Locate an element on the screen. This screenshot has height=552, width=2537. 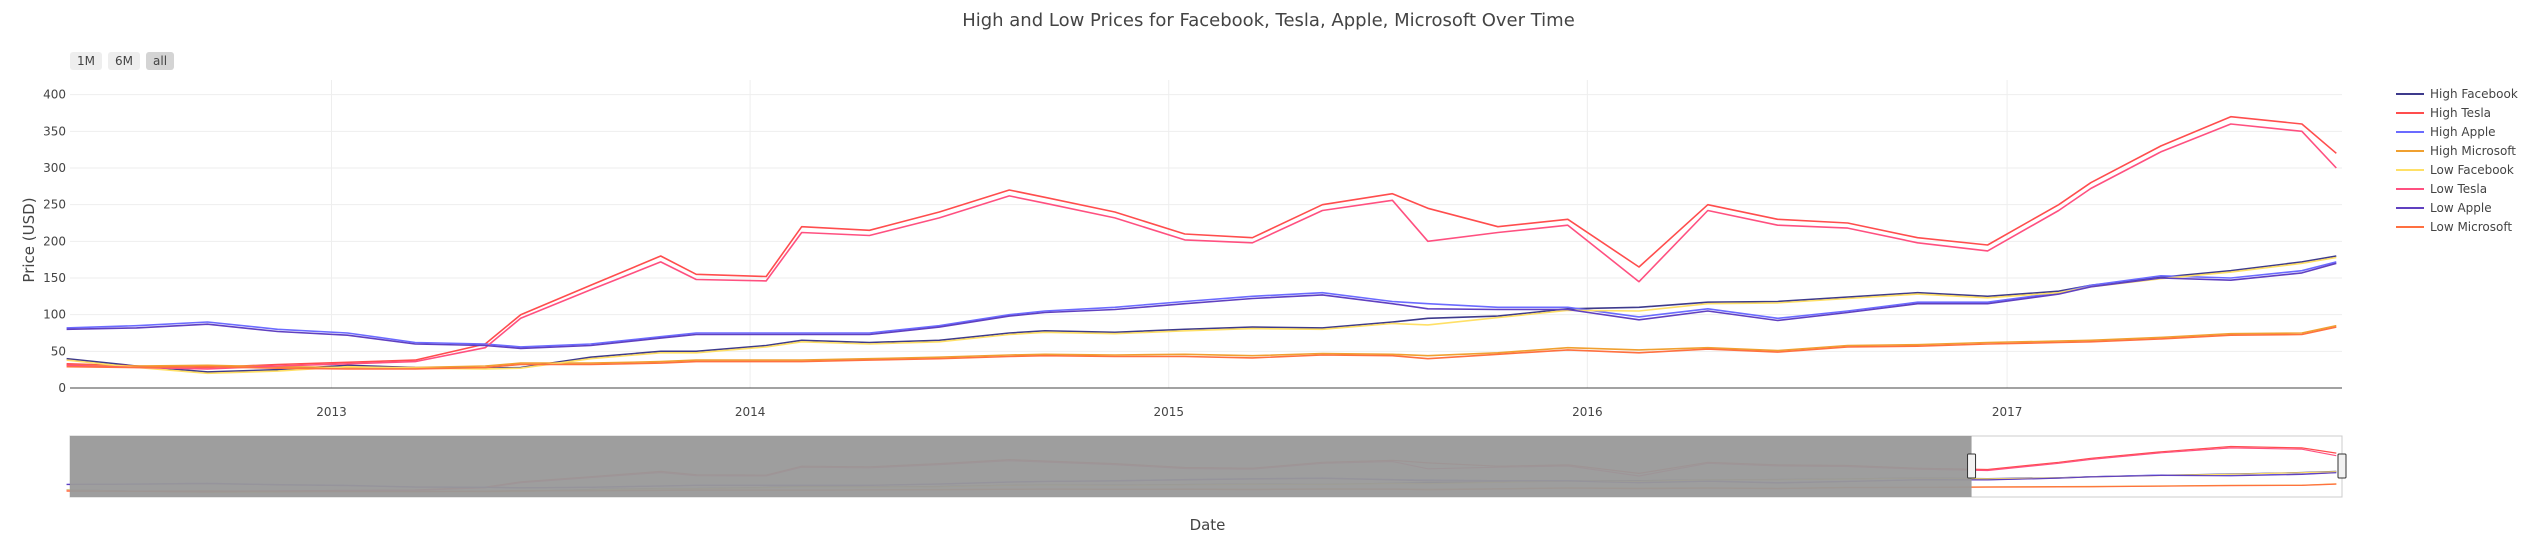
range-slider-handle-right is located at coordinates (2342, 466).